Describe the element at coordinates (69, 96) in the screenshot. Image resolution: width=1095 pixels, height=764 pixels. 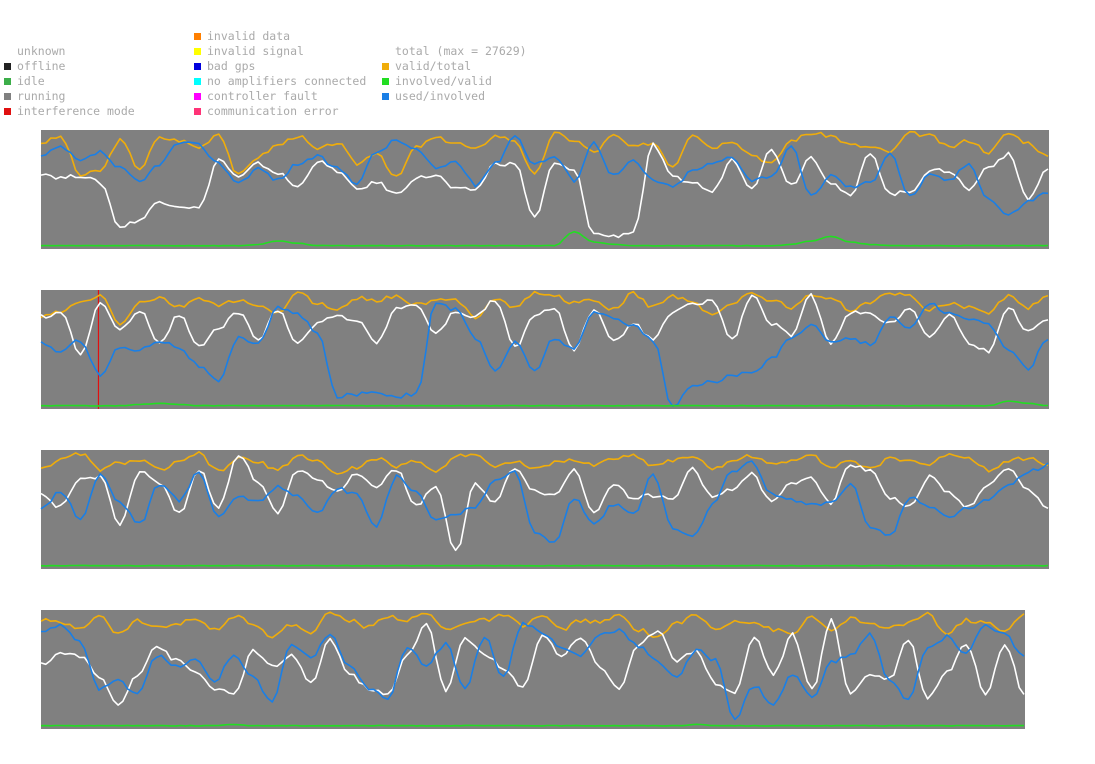
I see `legend-item-running: running` at that location.